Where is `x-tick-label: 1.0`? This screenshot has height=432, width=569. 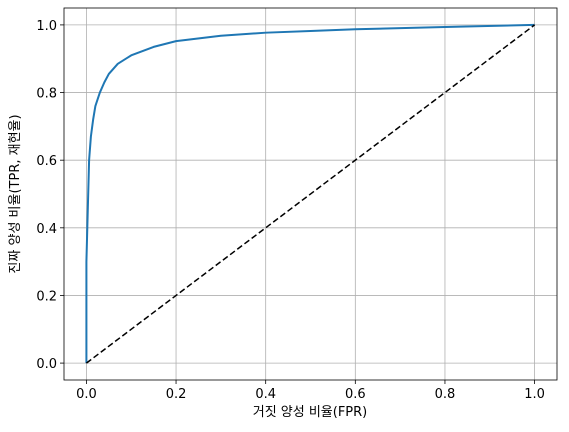 x-tick-label: 1.0 is located at coordinates (534, 394).